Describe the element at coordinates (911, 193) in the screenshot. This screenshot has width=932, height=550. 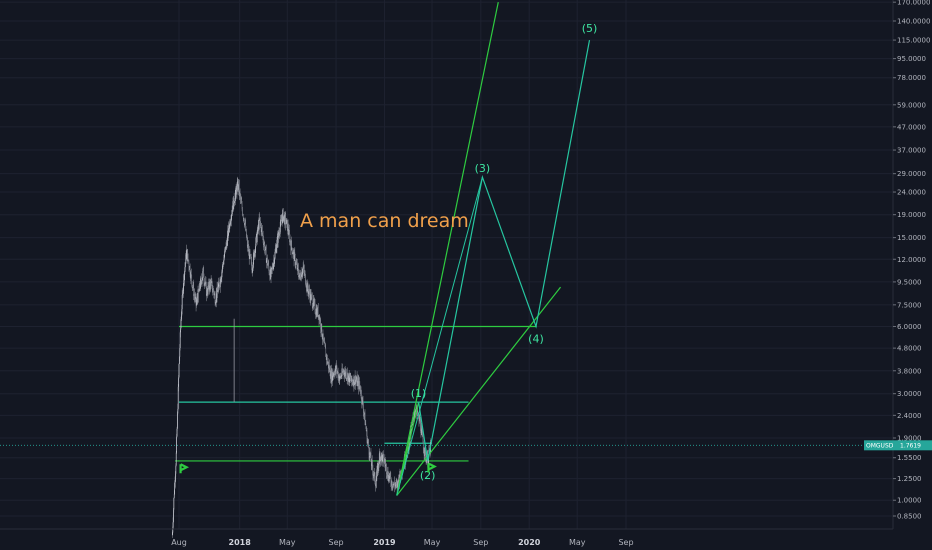
I see `y-tick-label: 24.0000` at that location.